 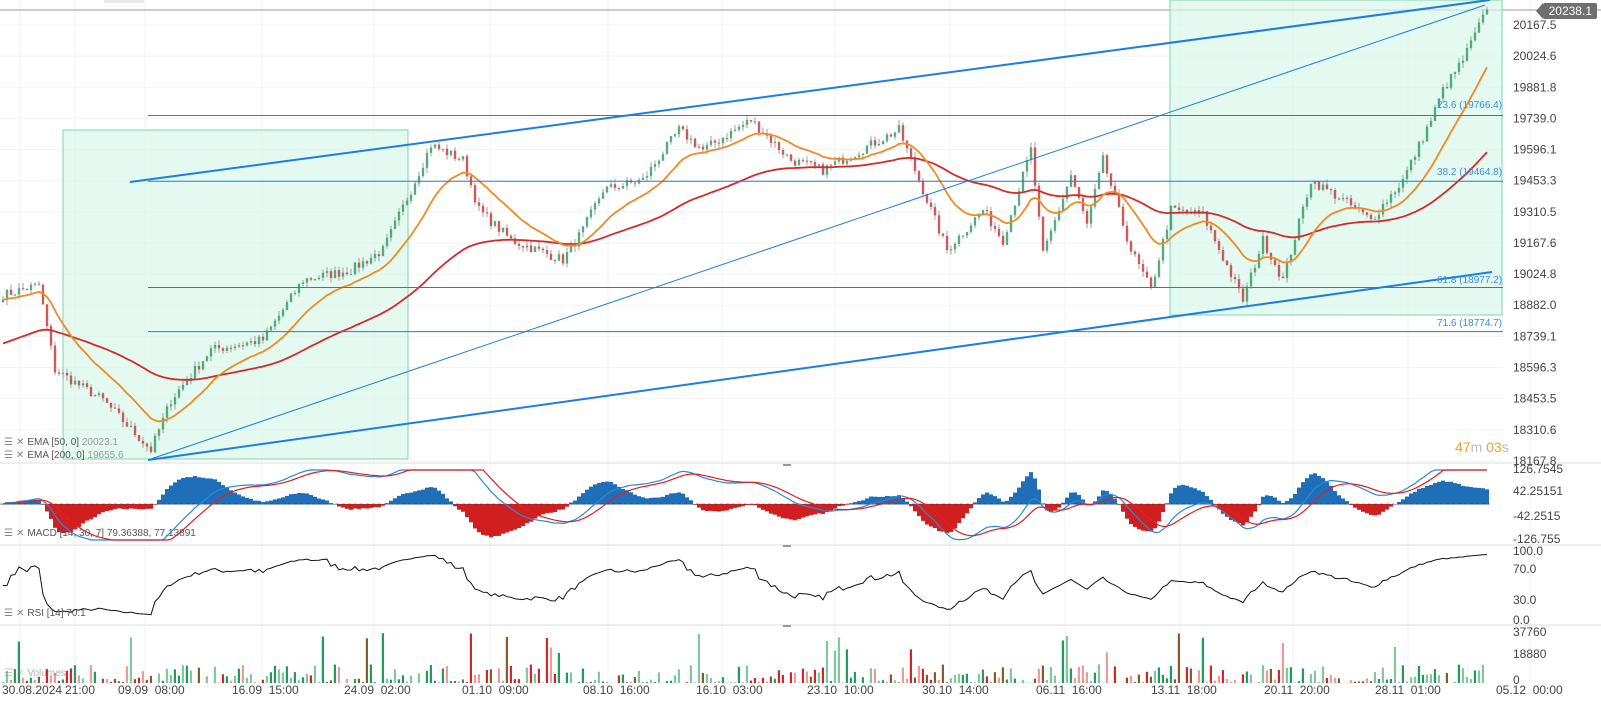 What do you see at coordinates (1297, 690) in the screenshot?
I see `time-axis-tick: 20.11 20:00` at bounding box center [1297, 690].